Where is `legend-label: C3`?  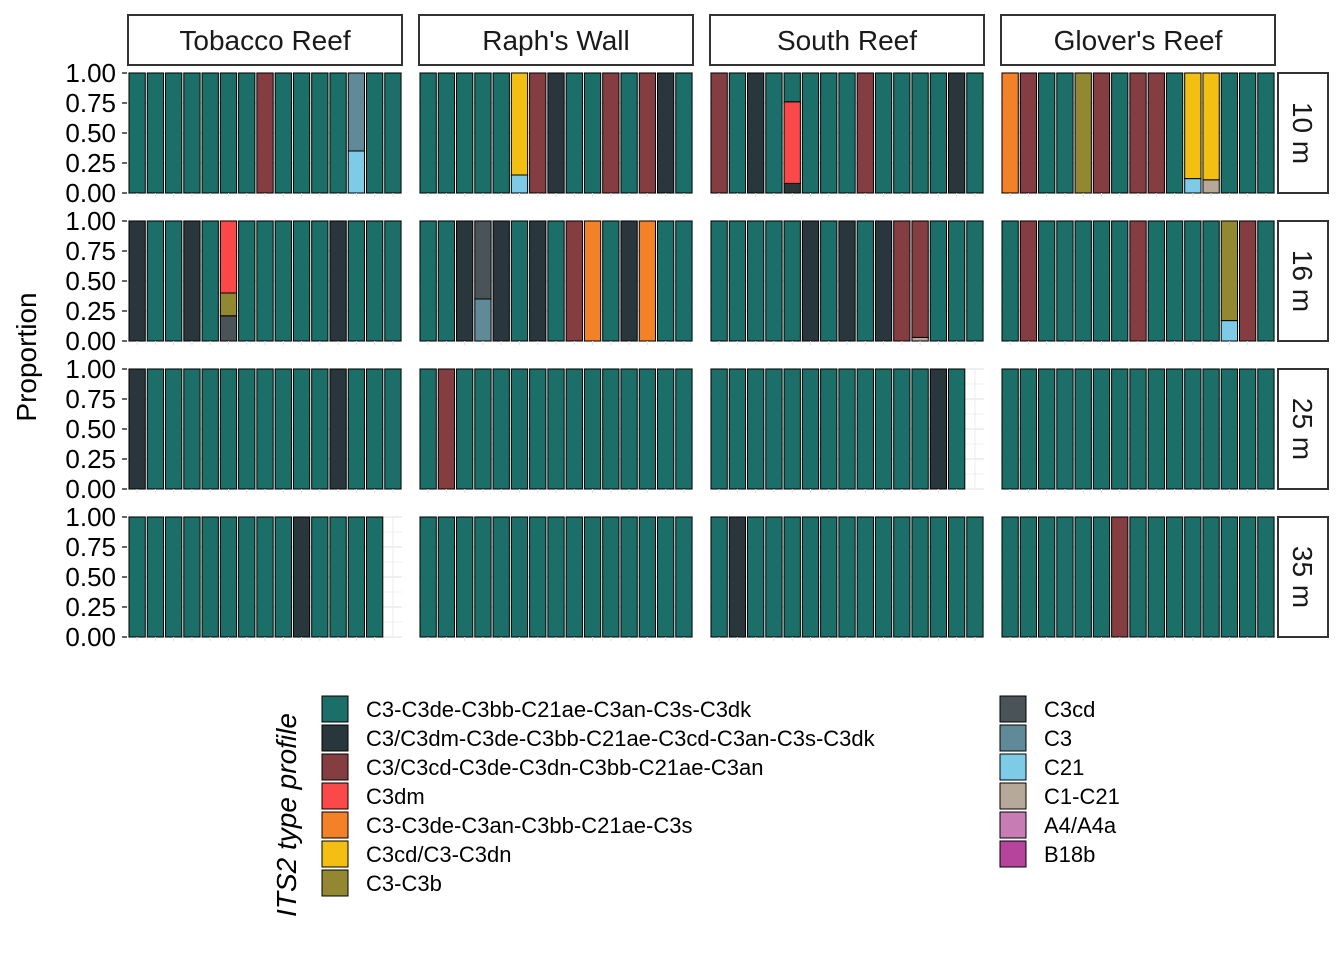
legend-label: C3 is located at coordinates (1058, 738).